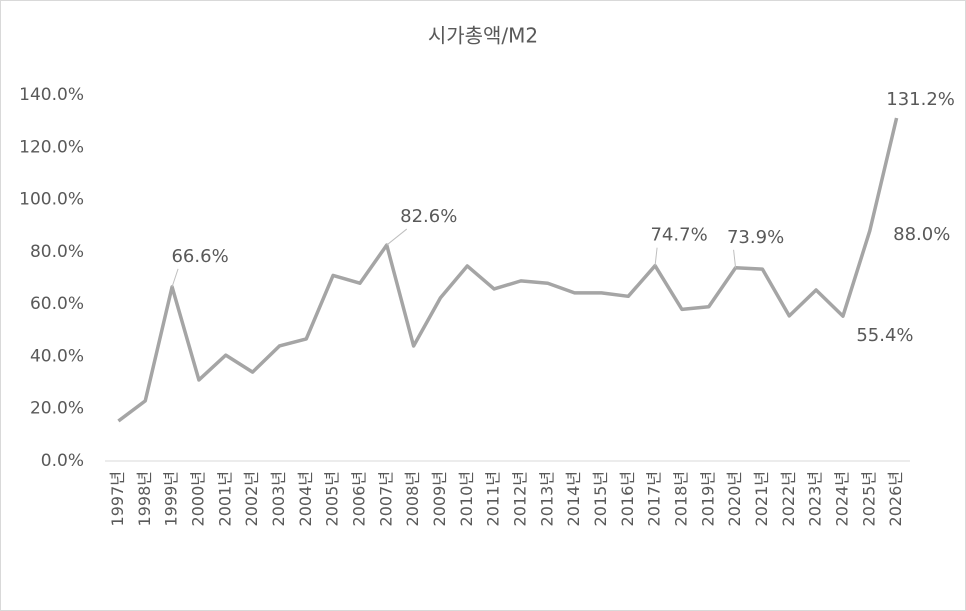 The height and width of the screenshot is (611, 966). I want to click on data-label: 131.2%, so click(920, 99).